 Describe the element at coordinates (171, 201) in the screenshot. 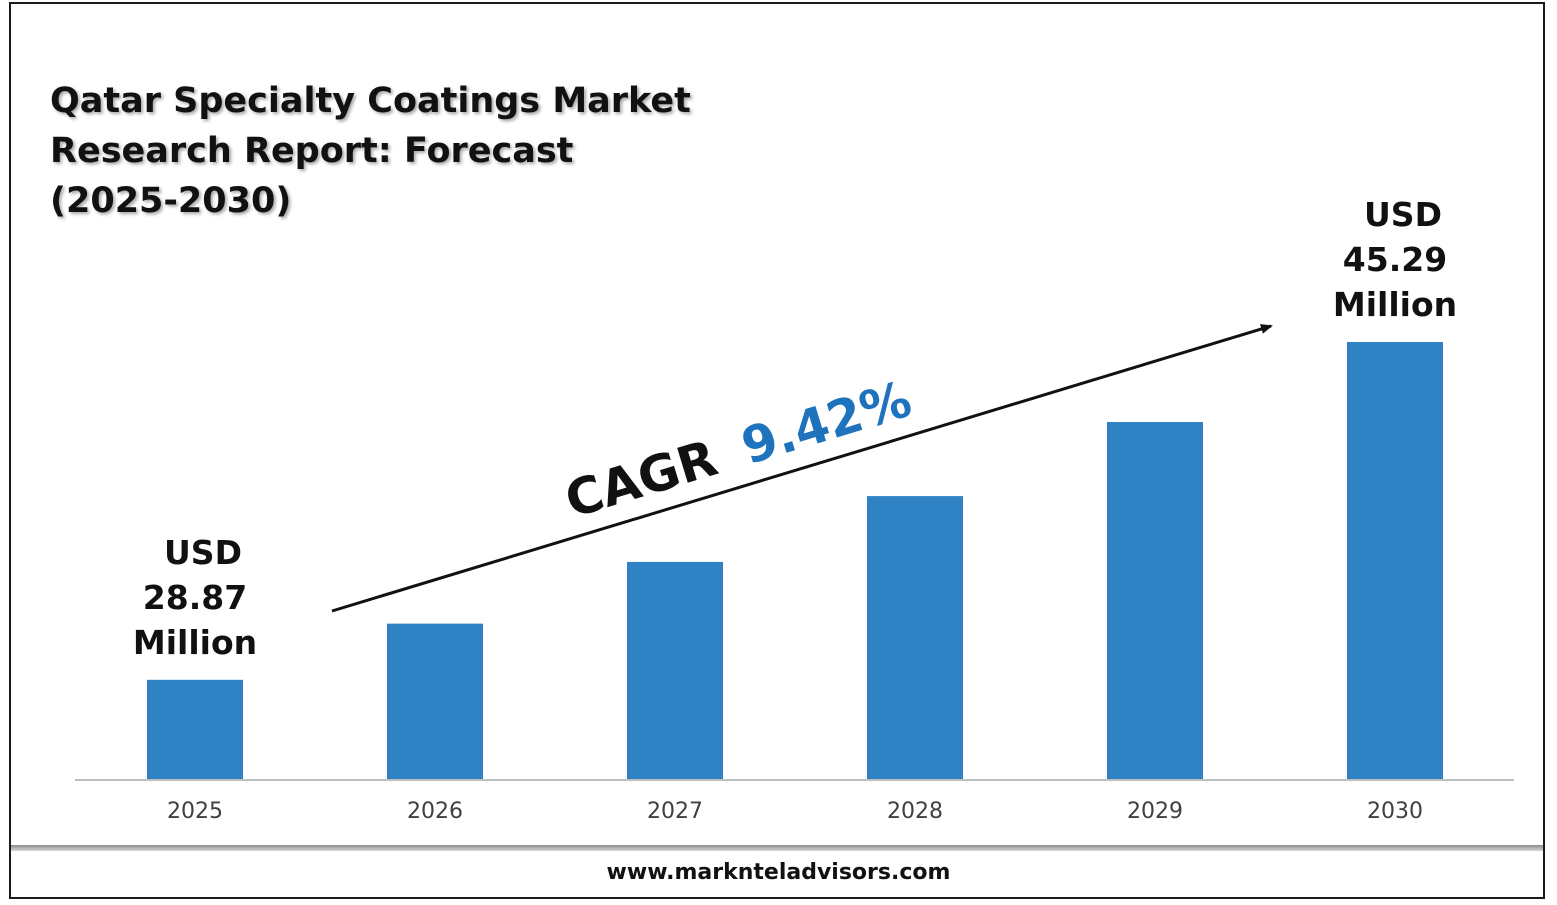

I see `title-line-3: (2025-2030)` at that location.